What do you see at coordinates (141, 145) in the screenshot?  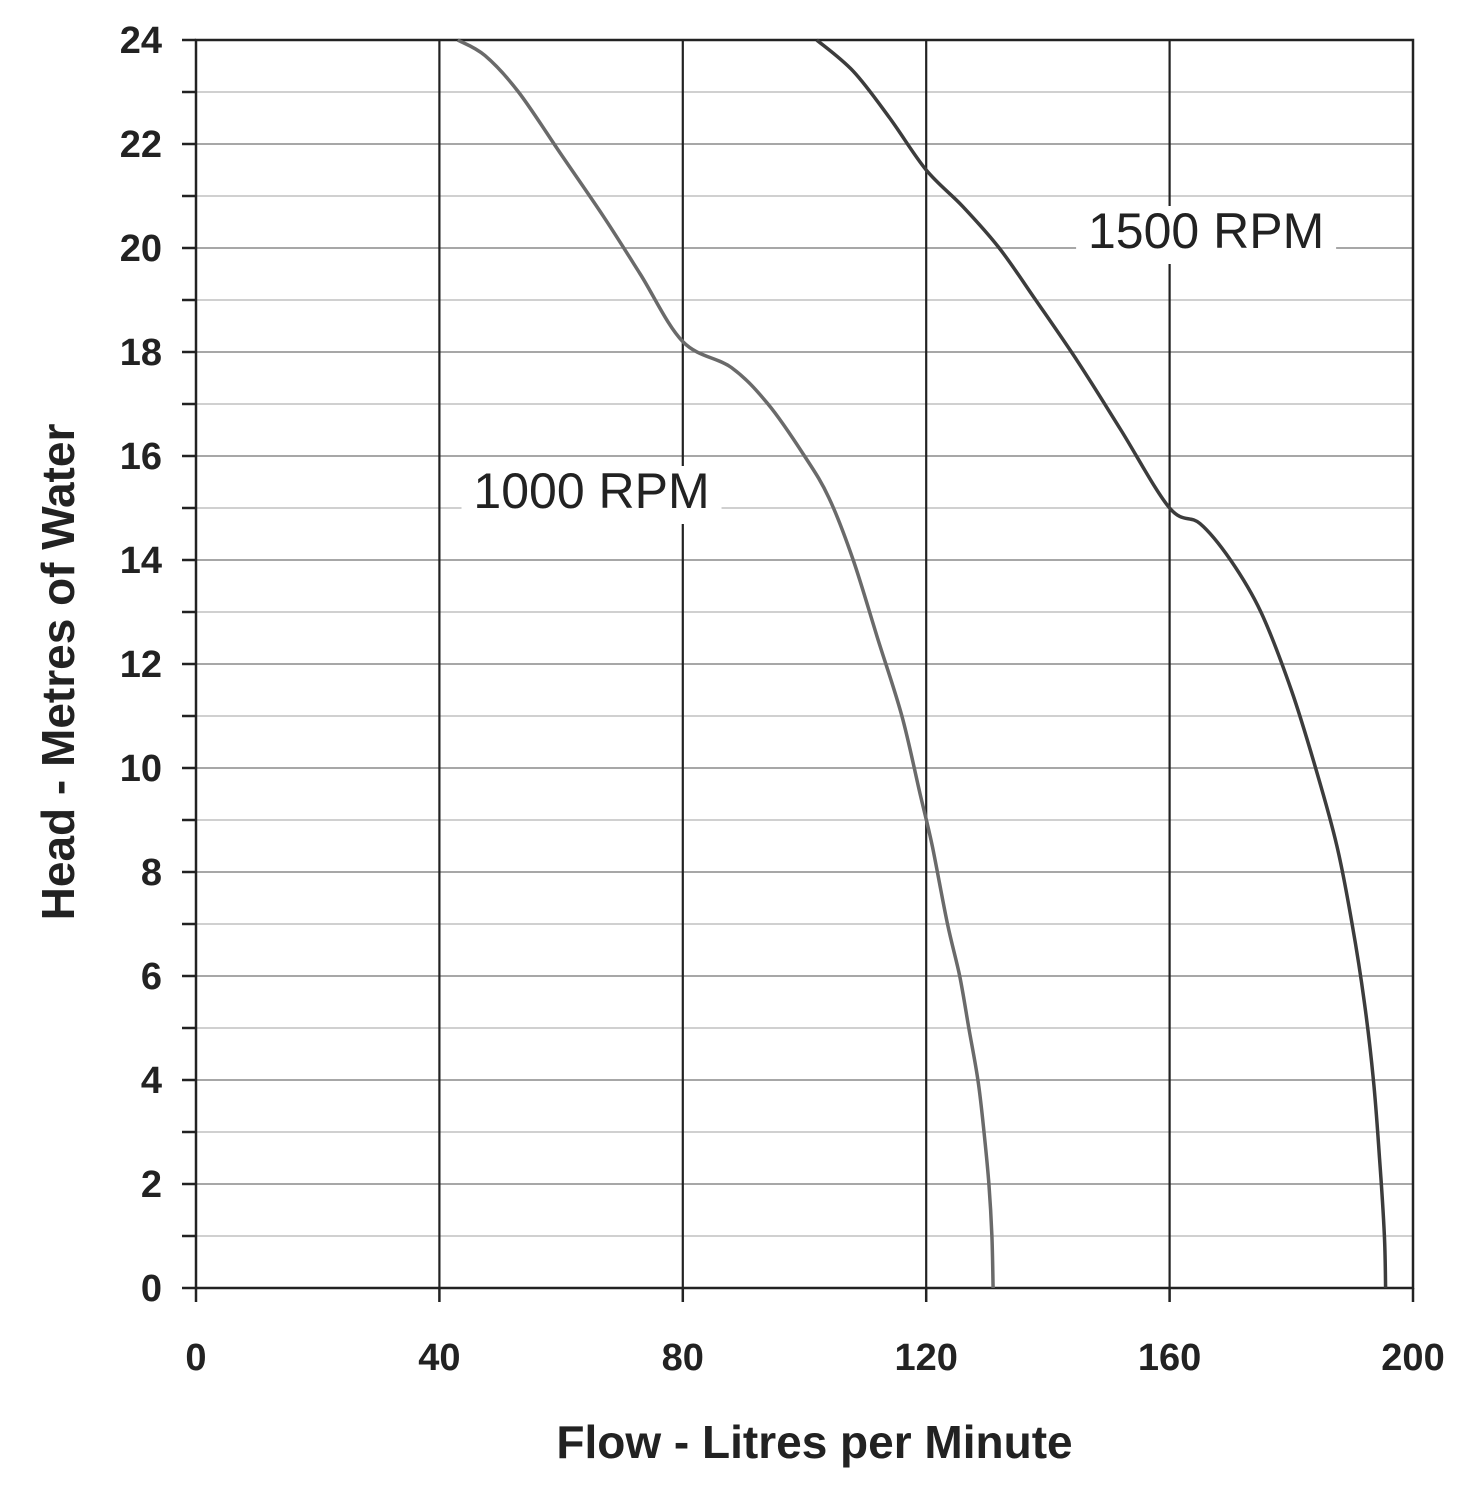 I see `y-tick-label: 22` at bounding box center [141, 145].